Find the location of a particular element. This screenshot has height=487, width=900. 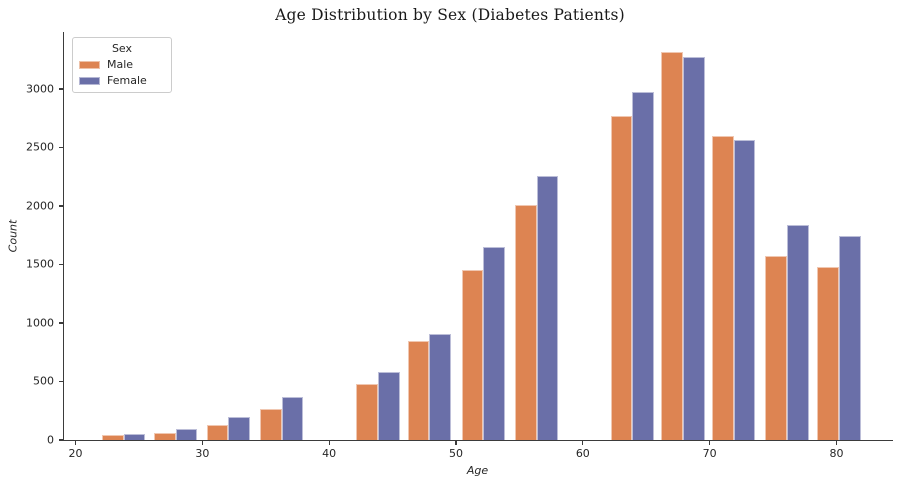

bar-male-bin12 is located at coordinates (828, 353).